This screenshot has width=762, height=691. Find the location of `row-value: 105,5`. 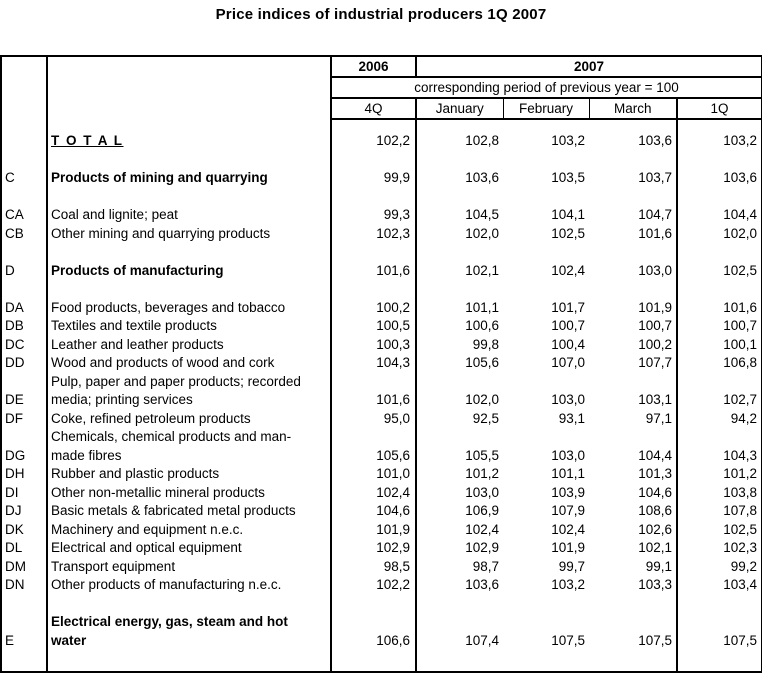

row-value: 105,5 is located at coordinates (482, 455).